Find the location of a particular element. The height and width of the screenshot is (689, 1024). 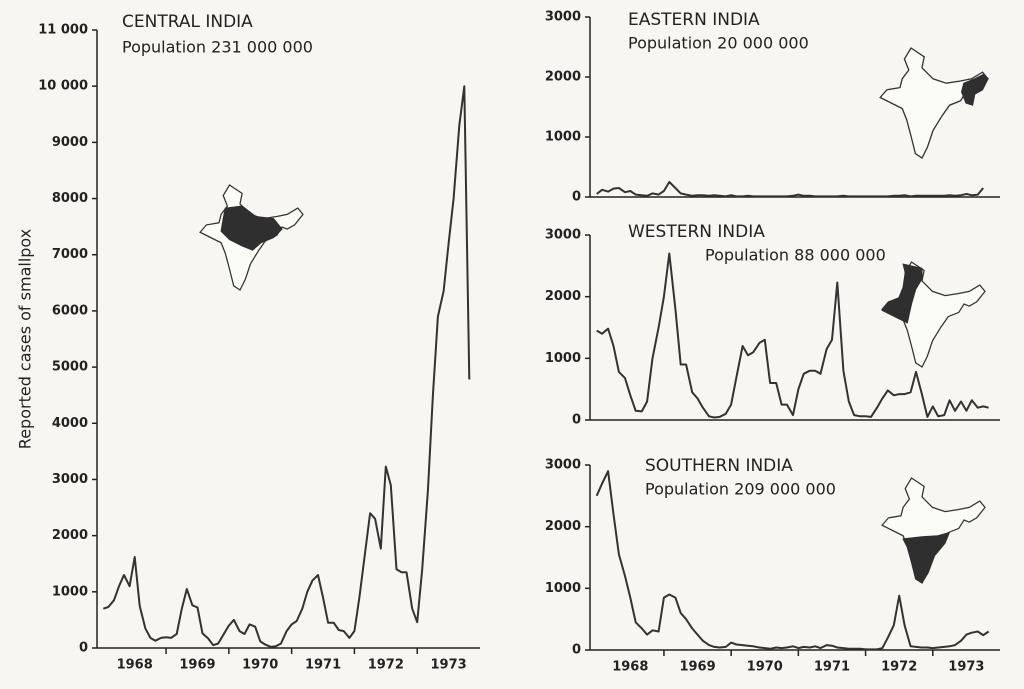

y-tick-label: 8000 is located at coordinates (70, 198).